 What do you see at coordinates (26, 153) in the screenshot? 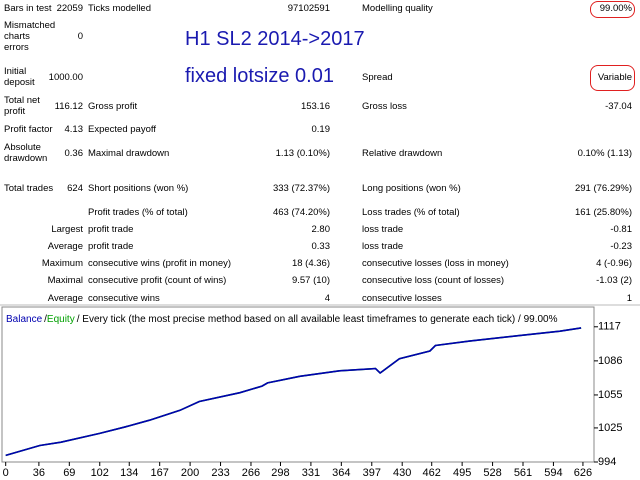
I see `report-label: Absolute drawdown` at bounding box center [26, 153].